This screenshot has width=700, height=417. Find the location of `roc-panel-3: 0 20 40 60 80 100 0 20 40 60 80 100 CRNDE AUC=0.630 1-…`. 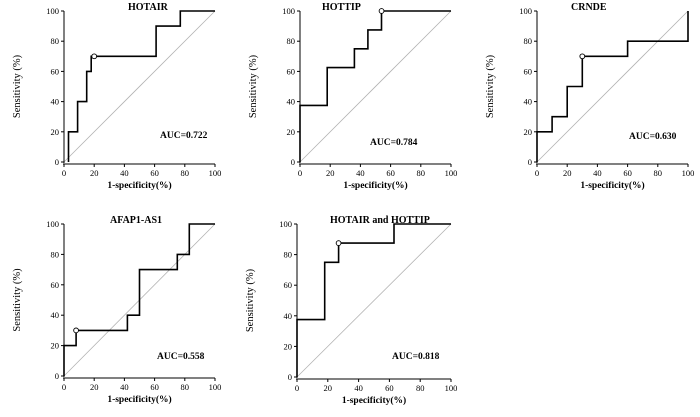

roc-panel-3: 0 20 40 60 80 100 0 20 40 60 80 100 CRNDE AUC=0.630 1-… is located at coordinates (589, 96).